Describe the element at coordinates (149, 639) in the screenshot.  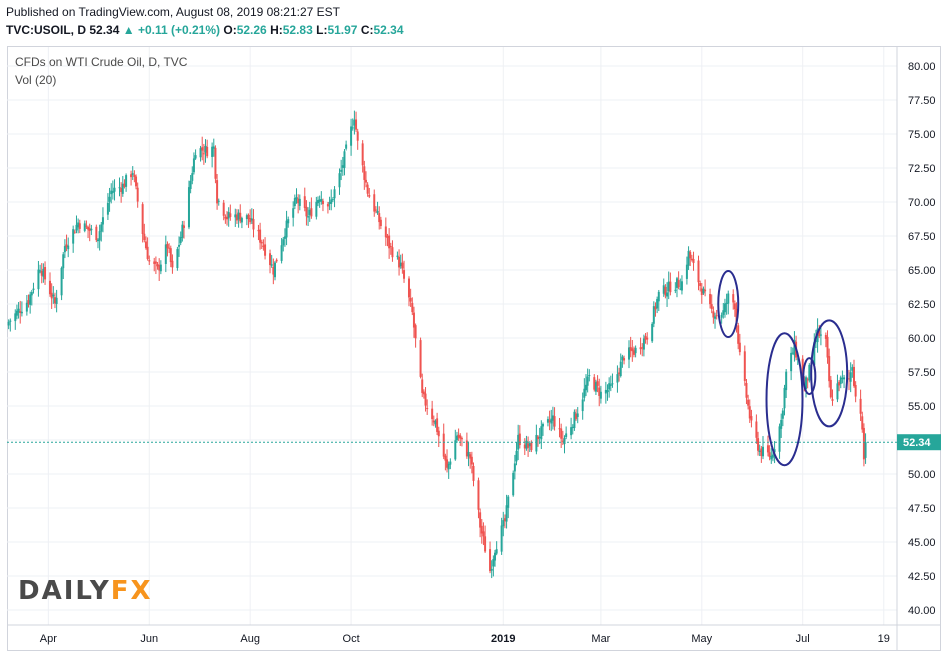
I see `x-tick-label: Jun` at that location.